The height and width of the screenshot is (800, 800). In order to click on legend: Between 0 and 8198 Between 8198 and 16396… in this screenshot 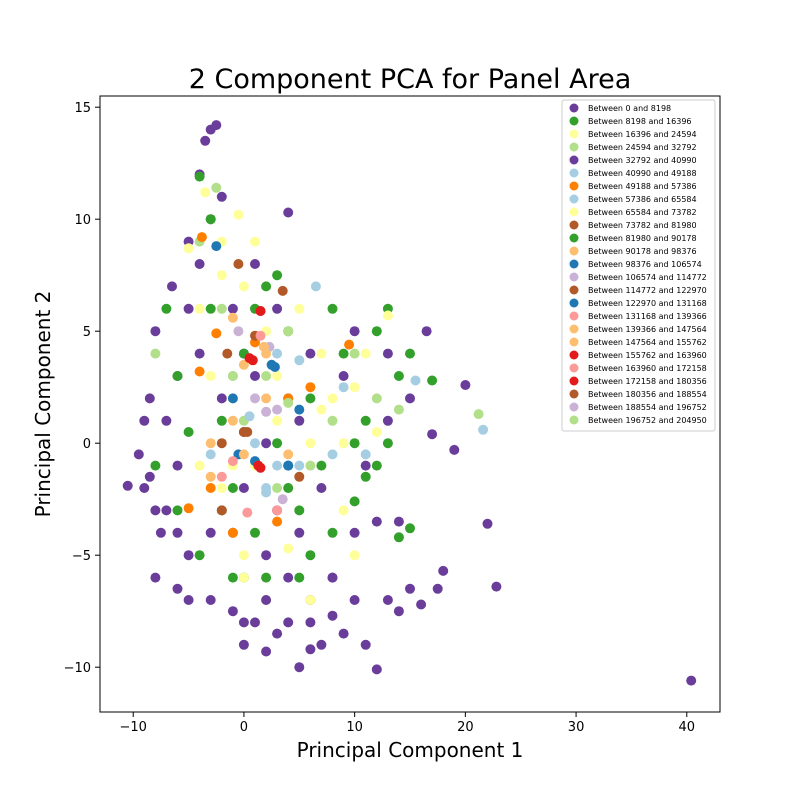, I will do `click(638, 265)`.